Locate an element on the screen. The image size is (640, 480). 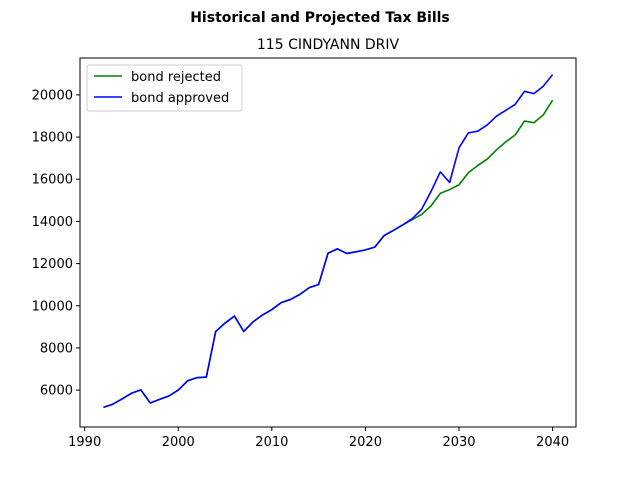
x-tick-label: 2030 is located at coordinates (458, 442).